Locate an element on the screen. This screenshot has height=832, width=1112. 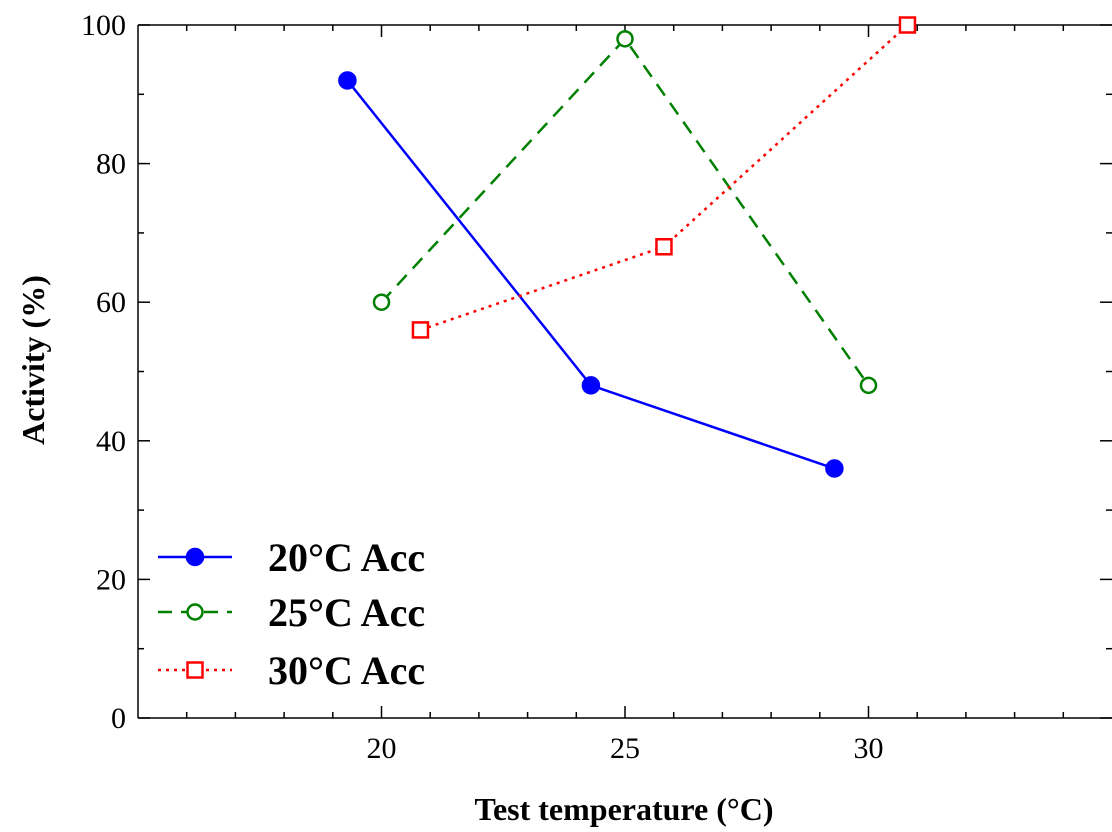
legend-item: 25°C Acc is located at coordinates (291, 612).